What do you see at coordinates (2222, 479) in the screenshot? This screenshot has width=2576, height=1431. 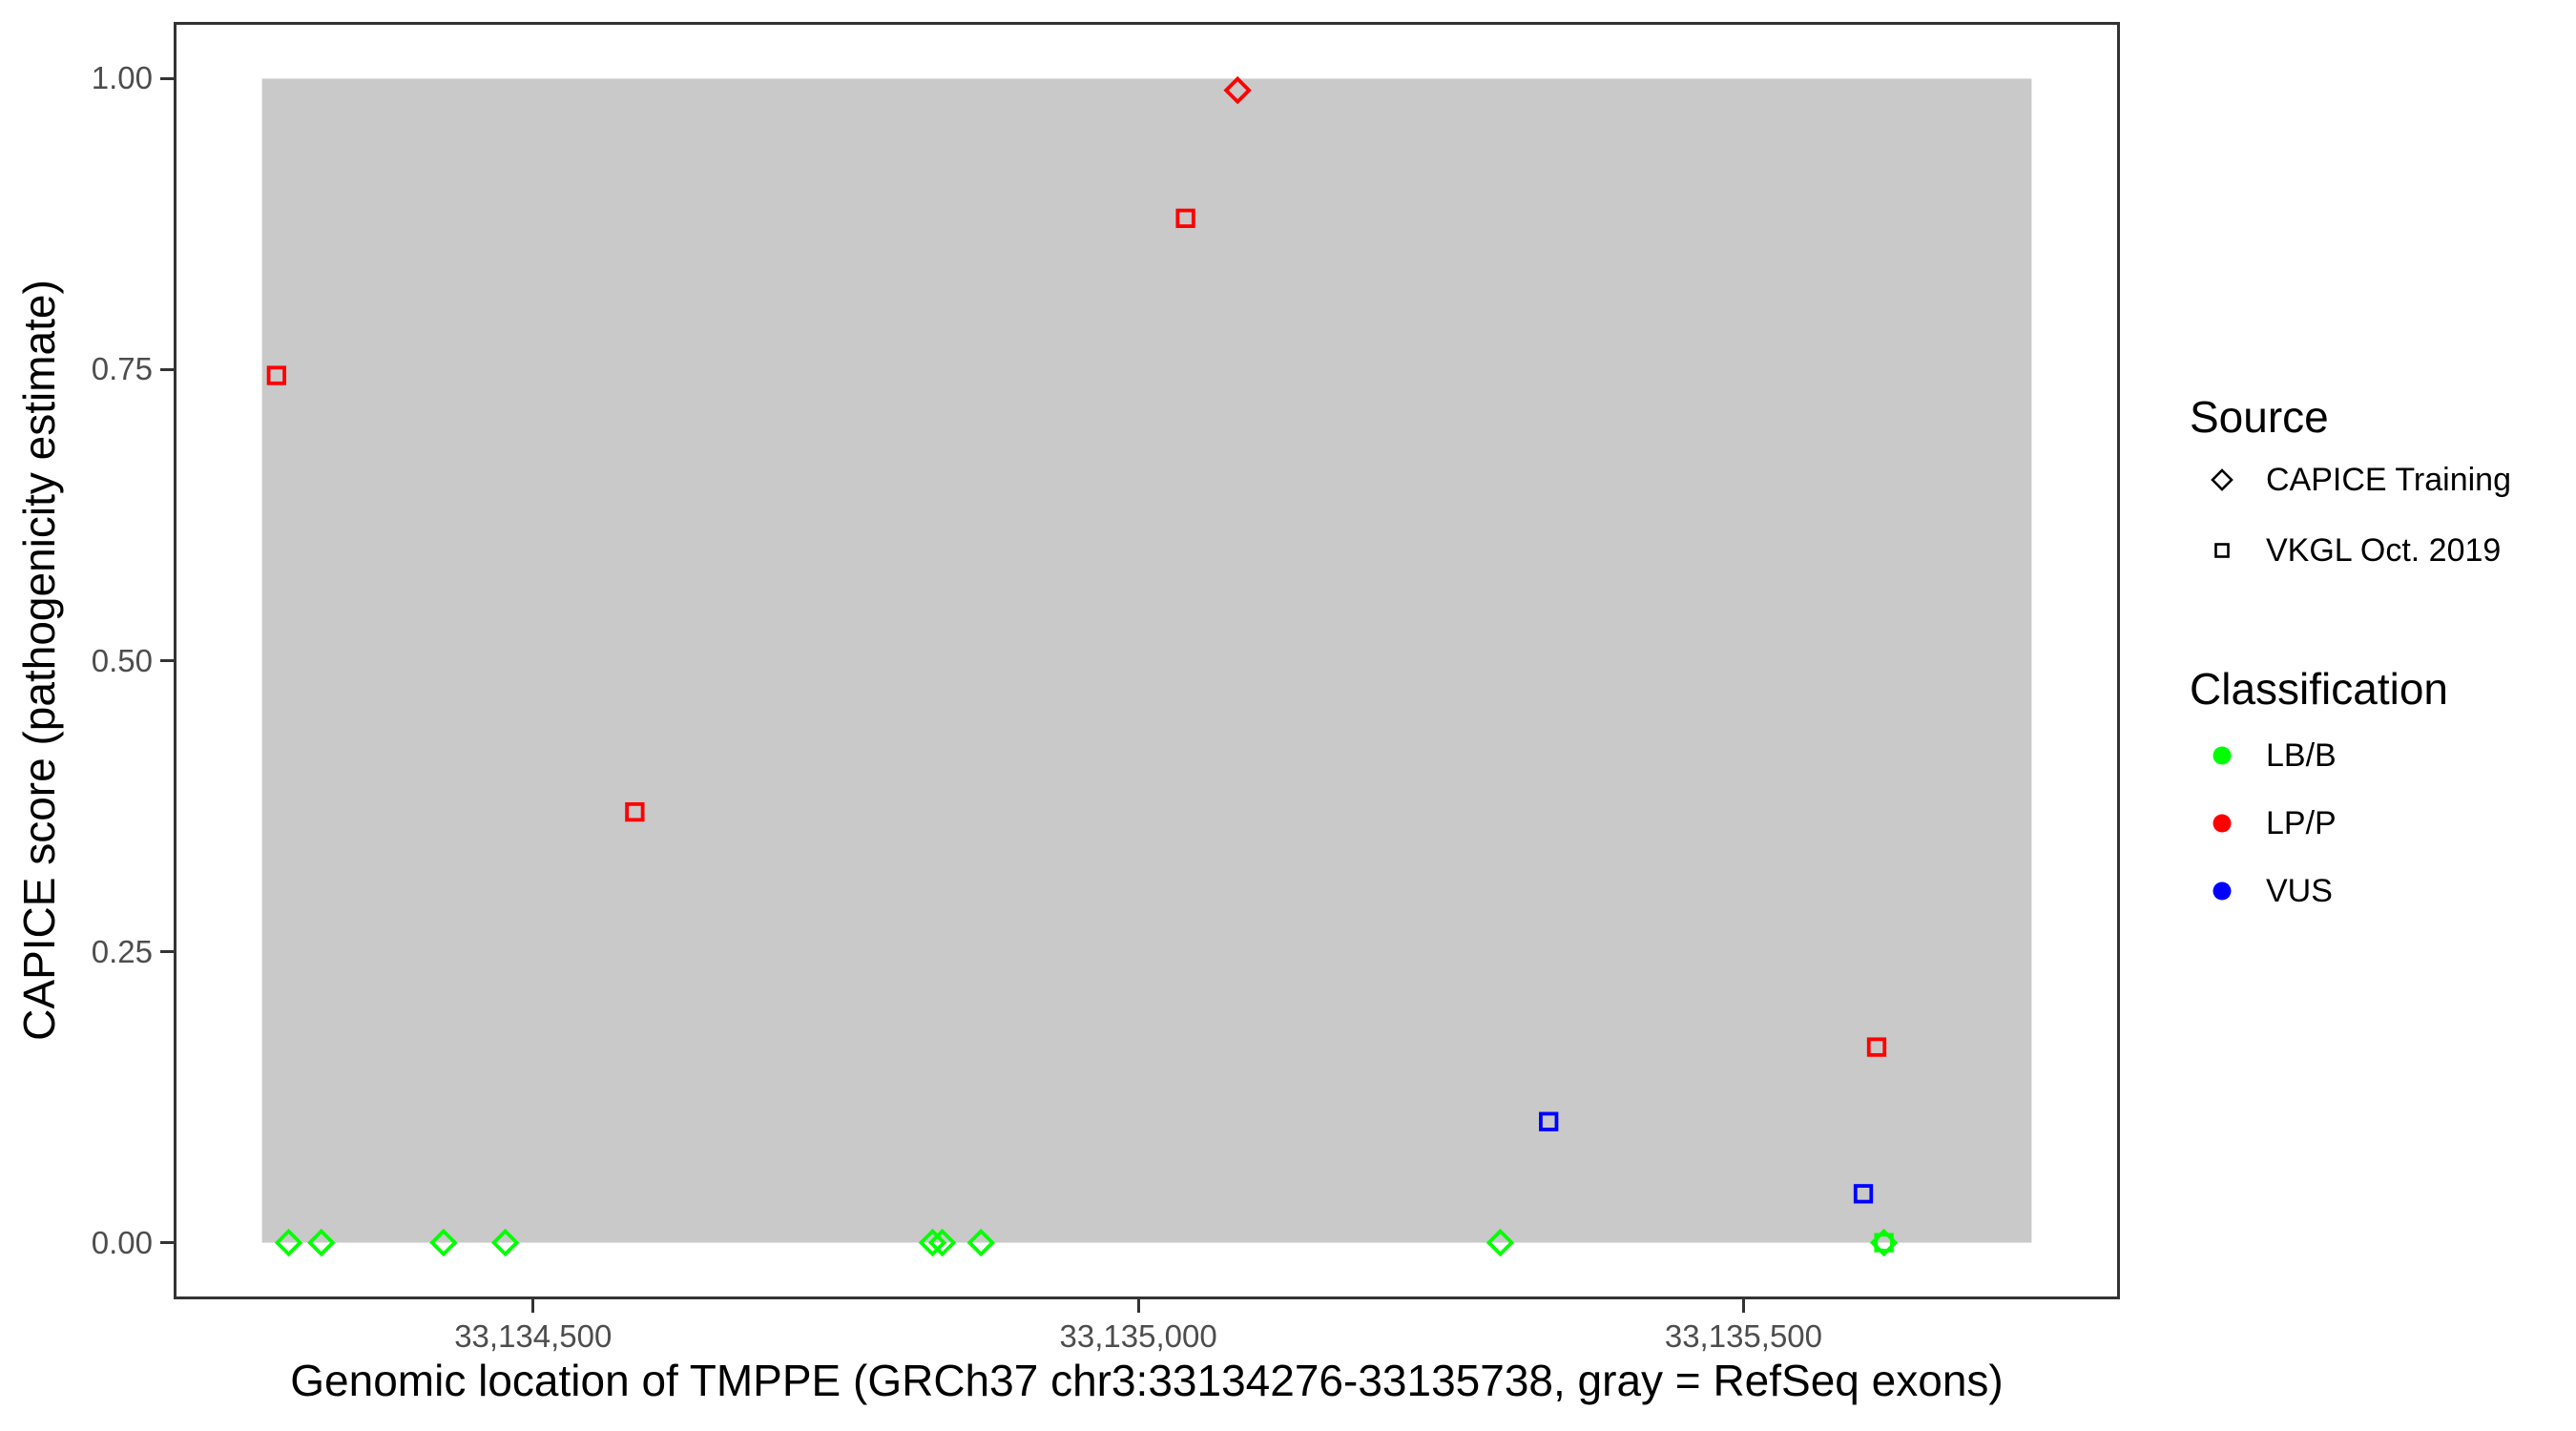 I see `diamond-icon` at bounding box center [2222, 479].